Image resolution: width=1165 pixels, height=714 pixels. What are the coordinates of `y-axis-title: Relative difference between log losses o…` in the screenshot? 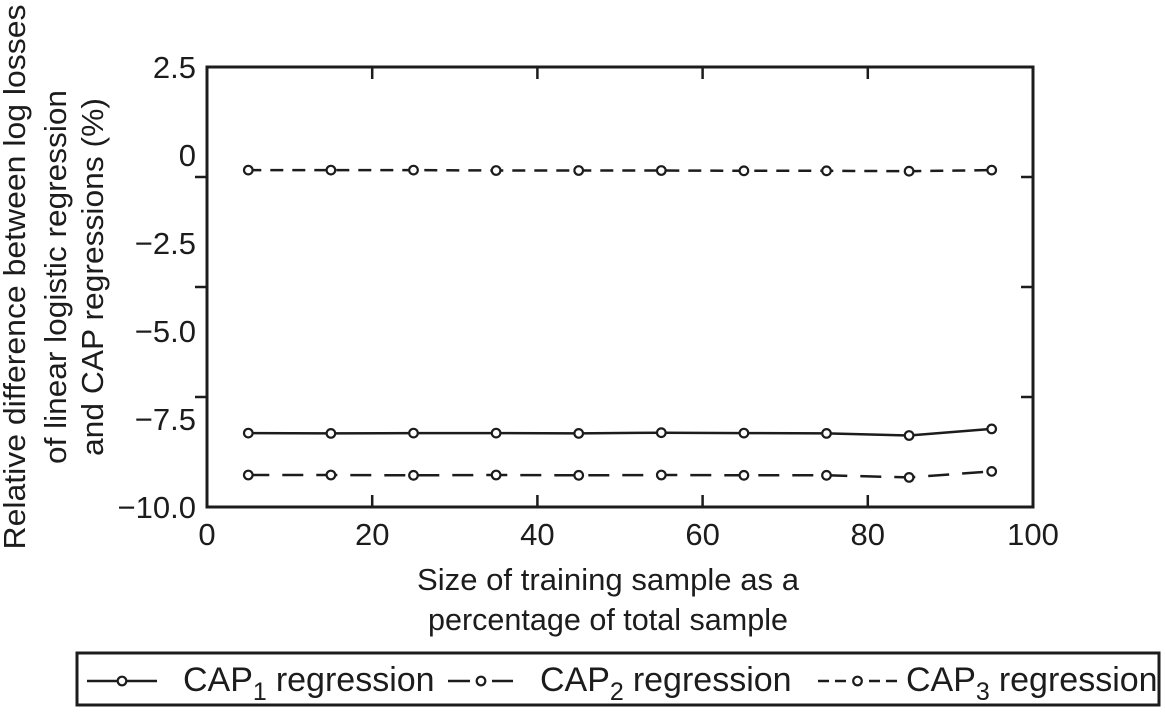 It's located at (55, 277).